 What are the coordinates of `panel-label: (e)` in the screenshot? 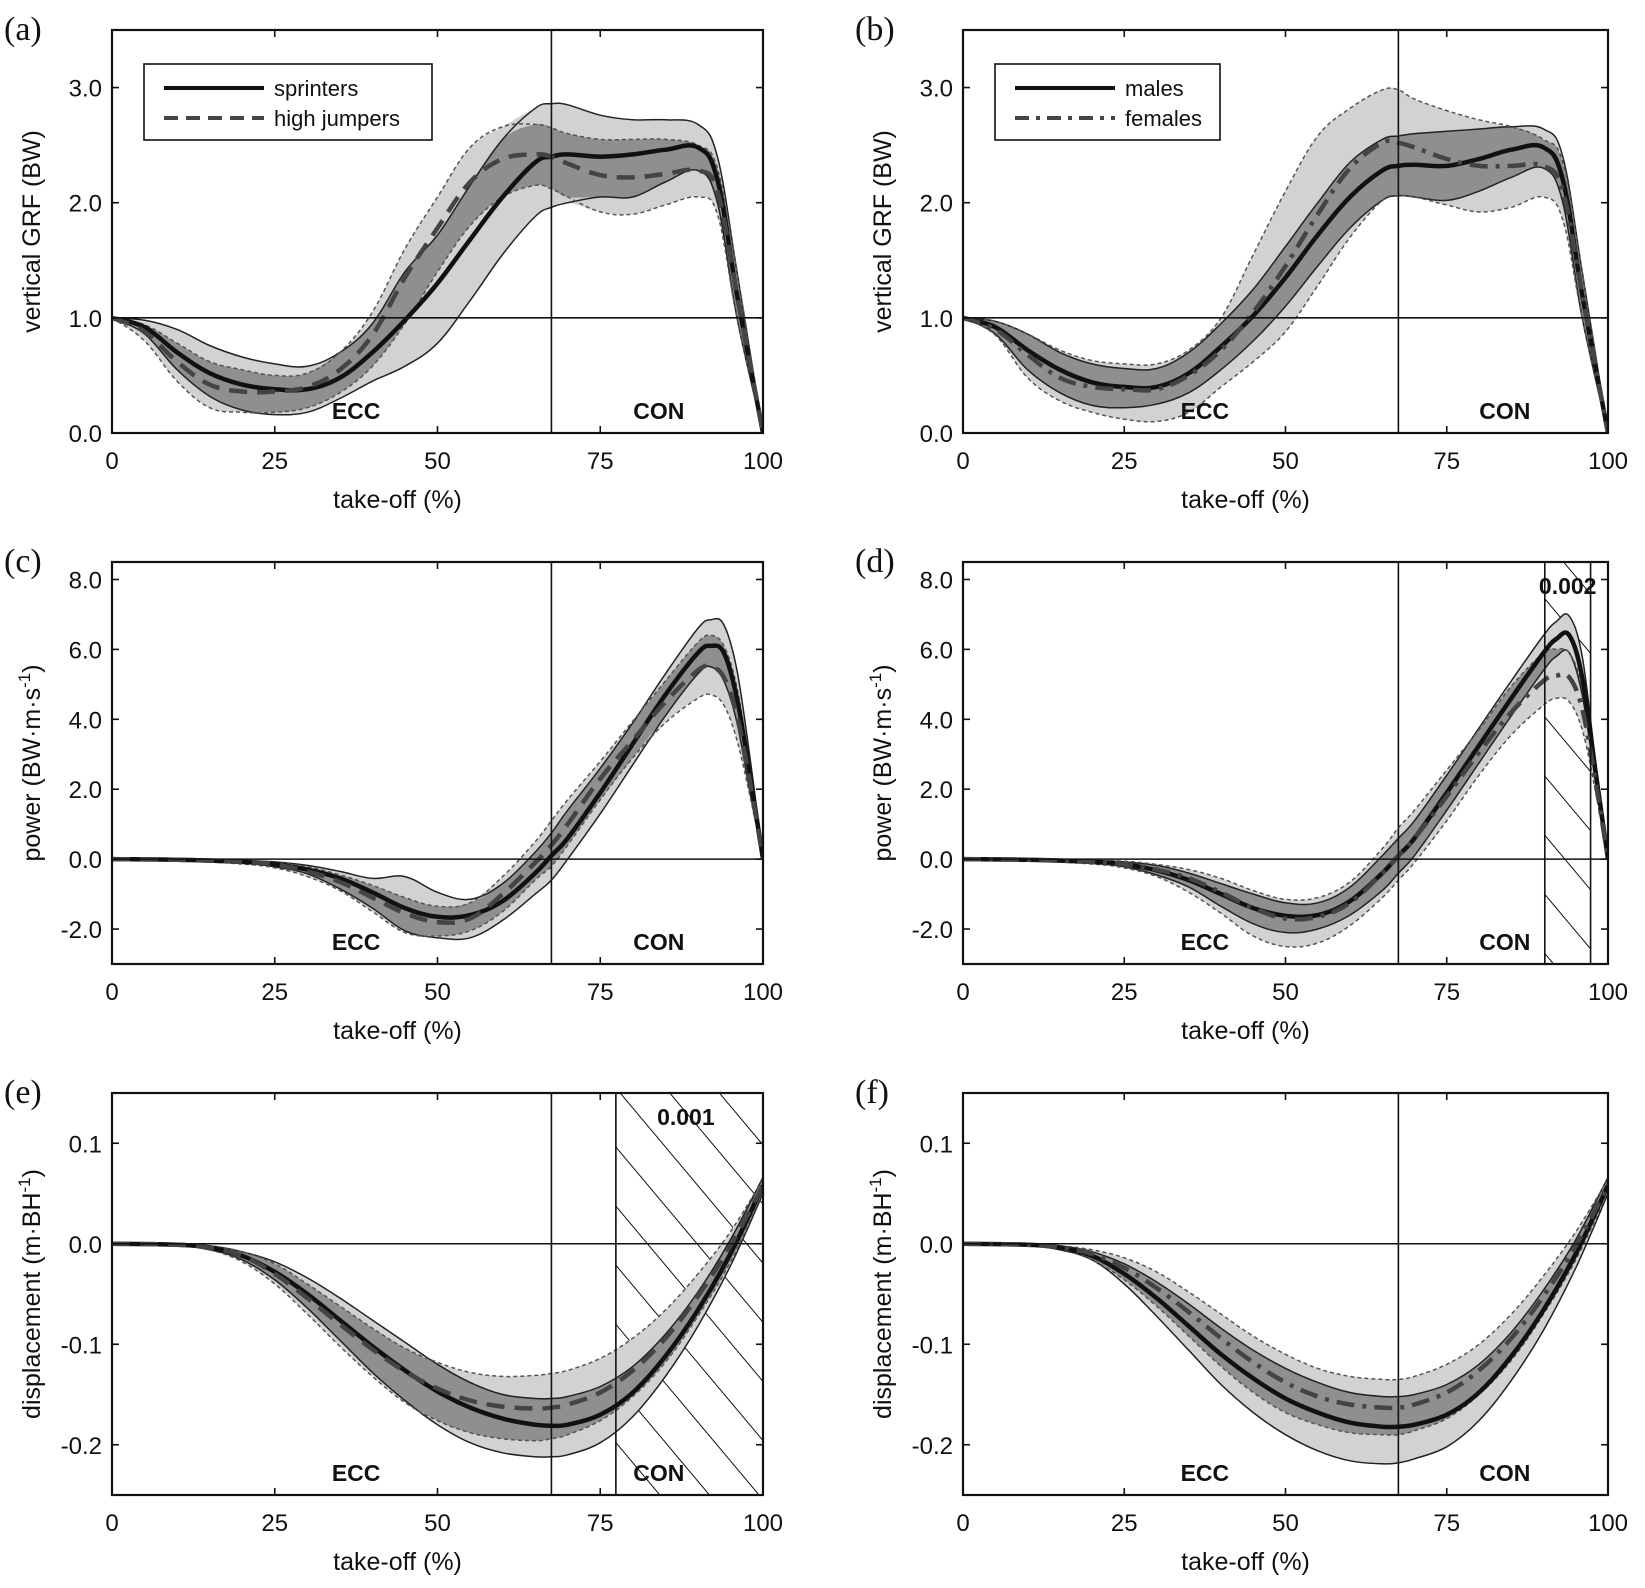 It's located at (23, 1092).